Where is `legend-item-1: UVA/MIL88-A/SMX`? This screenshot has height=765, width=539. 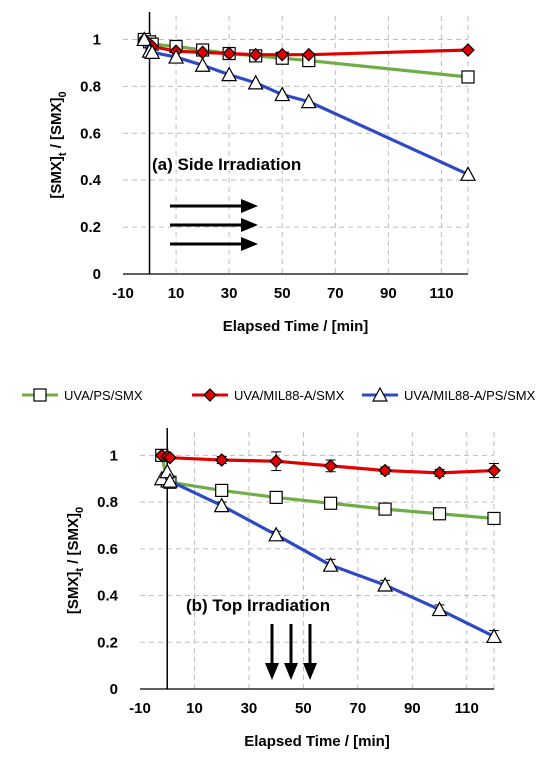
legend-item-1: UVA/MIL88-A/SMX is located at coordinates (268, 395).